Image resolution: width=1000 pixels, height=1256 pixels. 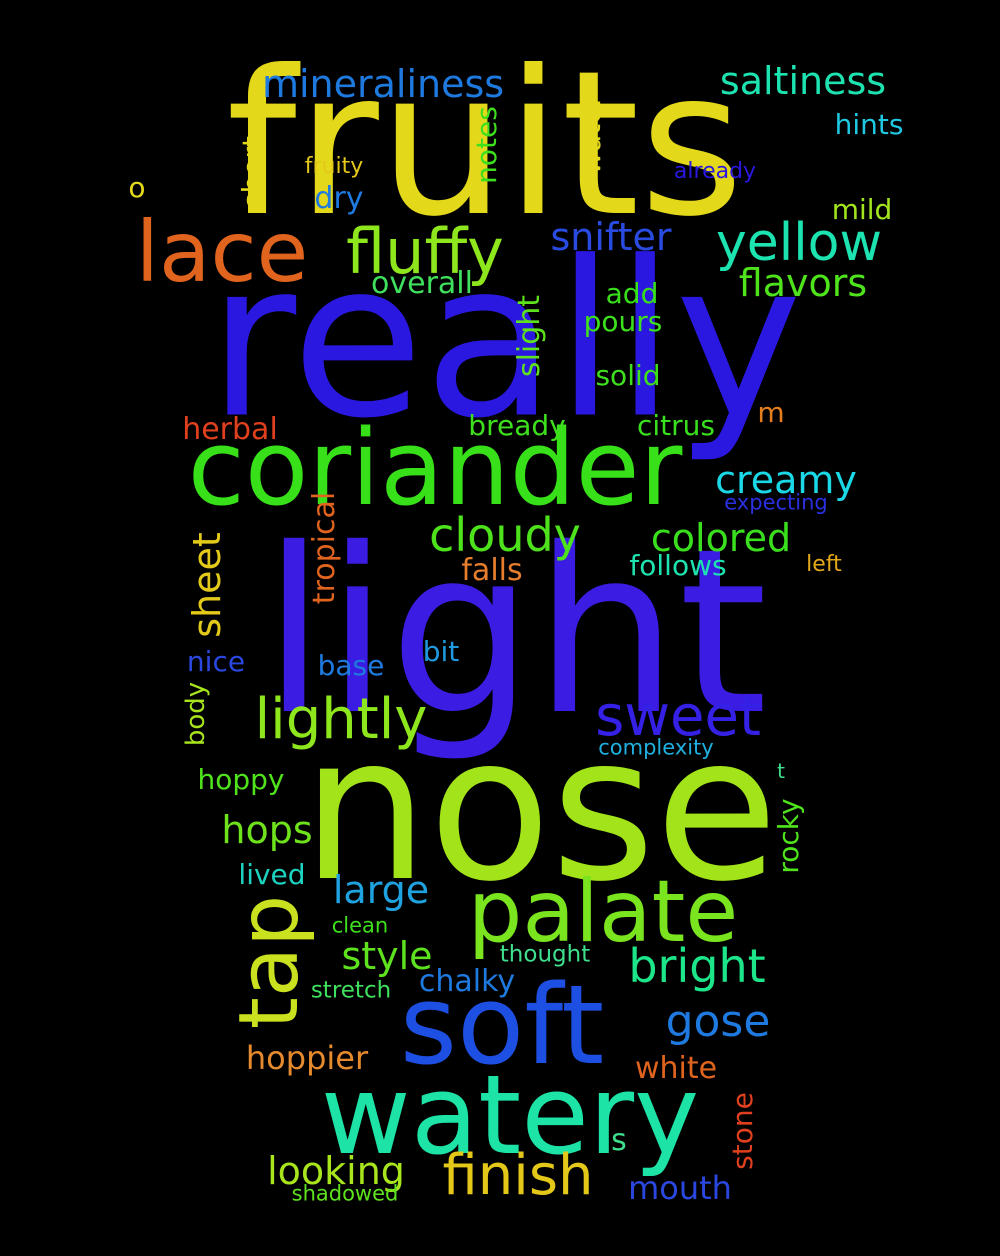 I want to click on word-mineraliness: mineraliness, so click(x=383, y=84).